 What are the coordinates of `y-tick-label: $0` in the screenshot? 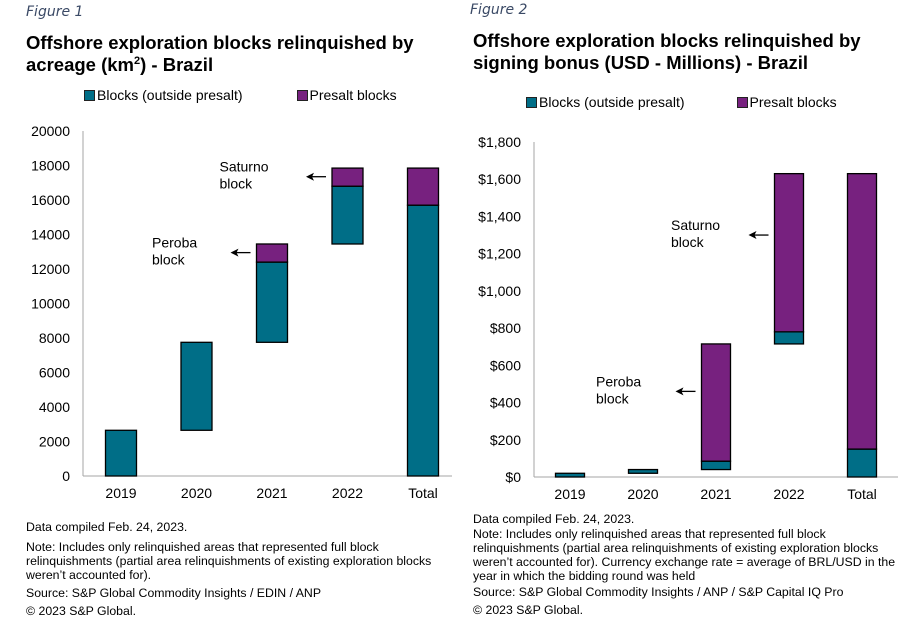 It's located at (513, 477).